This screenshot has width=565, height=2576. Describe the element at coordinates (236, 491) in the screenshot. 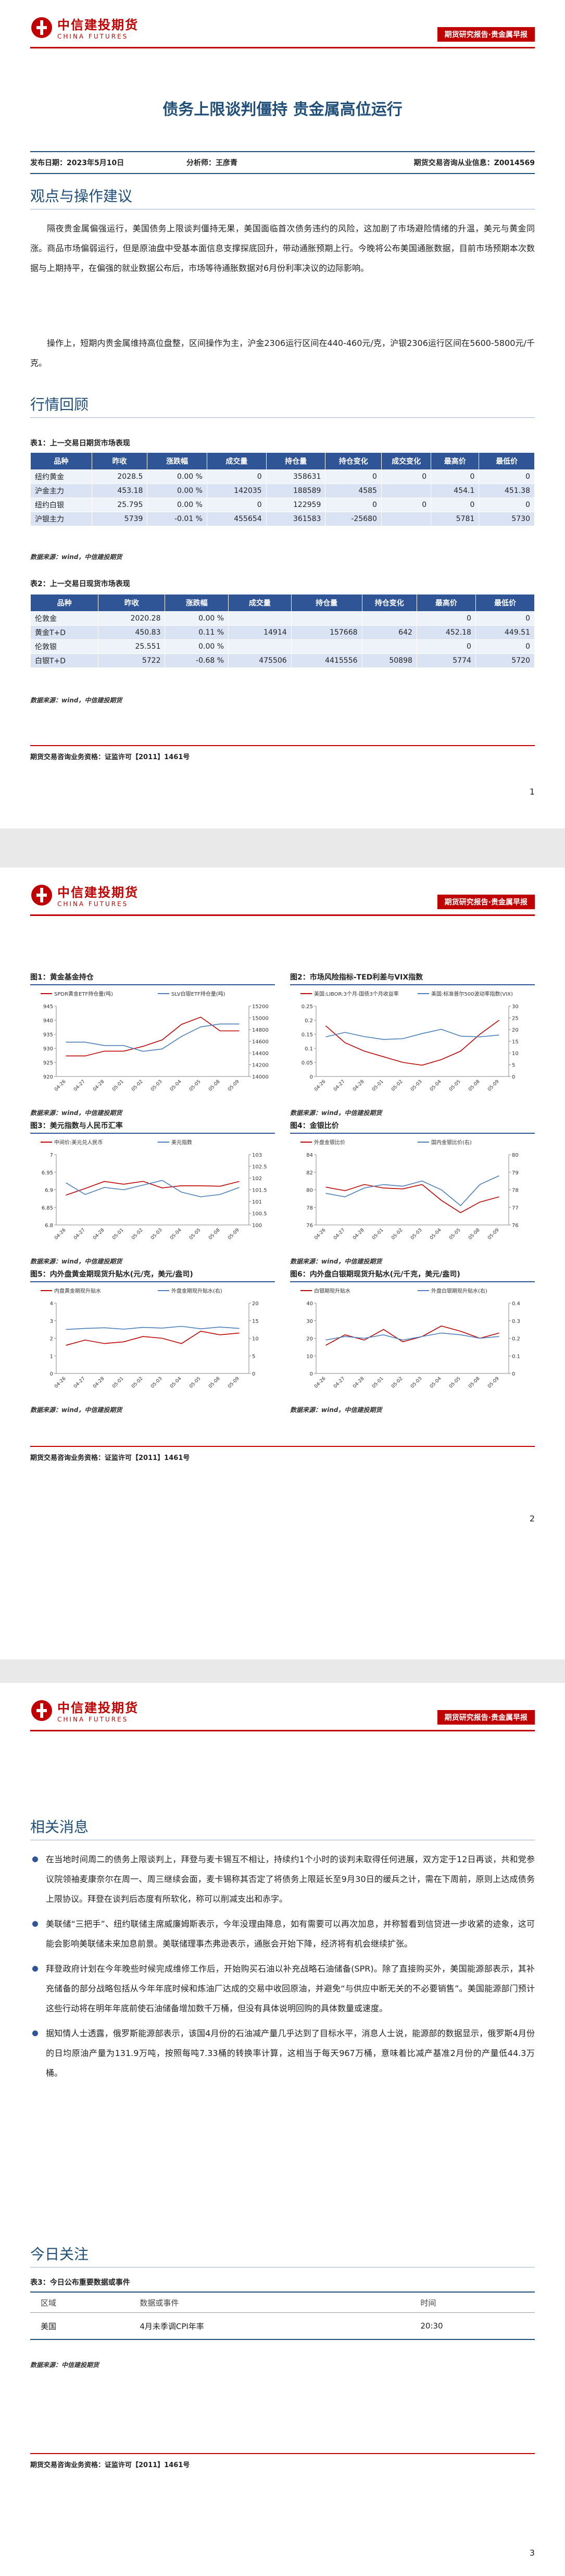

I see `table-cell: 142035` at that location.